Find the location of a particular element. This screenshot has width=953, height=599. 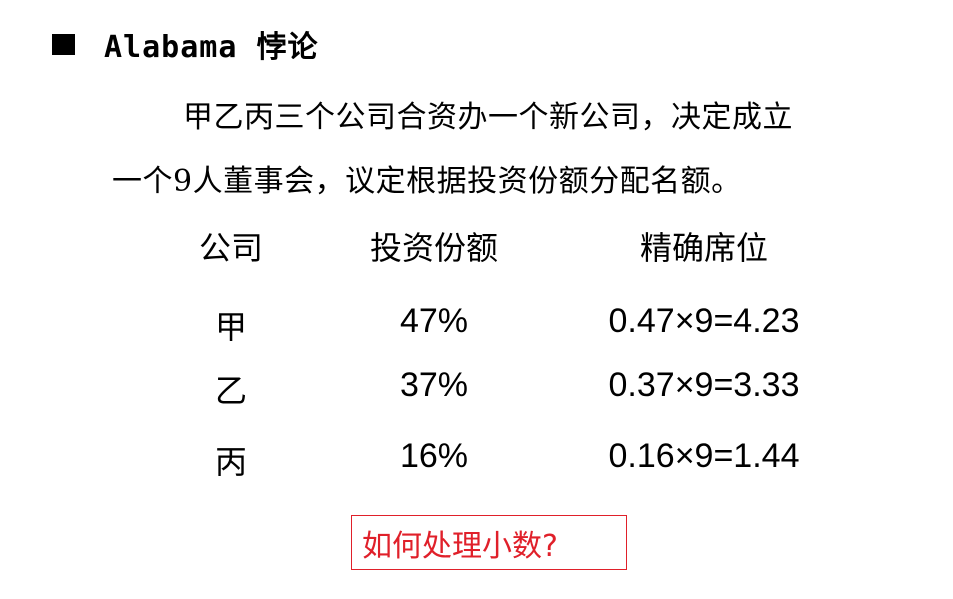

paragraph-line-2-prefix: 一个 is located at coordinates (142, 181).